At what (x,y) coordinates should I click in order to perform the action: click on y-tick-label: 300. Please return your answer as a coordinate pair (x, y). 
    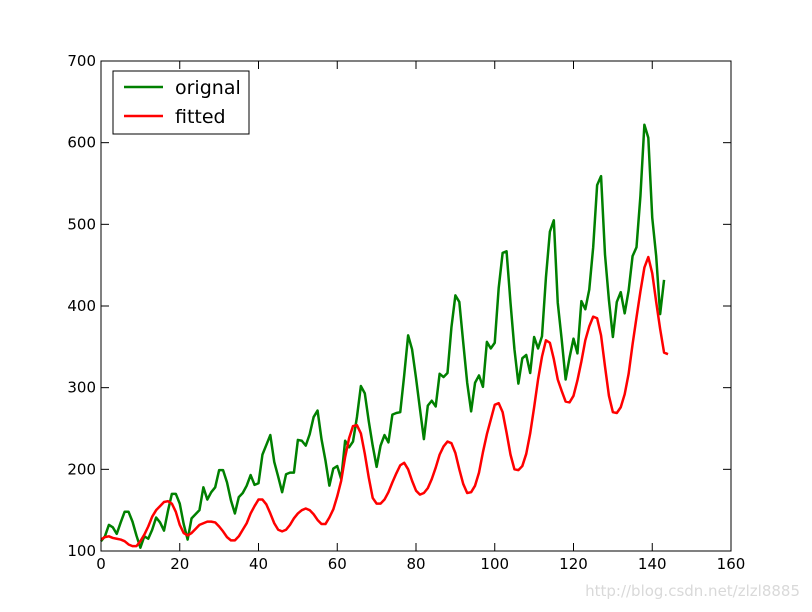
    Looking at the image, I should click on (81, 388).